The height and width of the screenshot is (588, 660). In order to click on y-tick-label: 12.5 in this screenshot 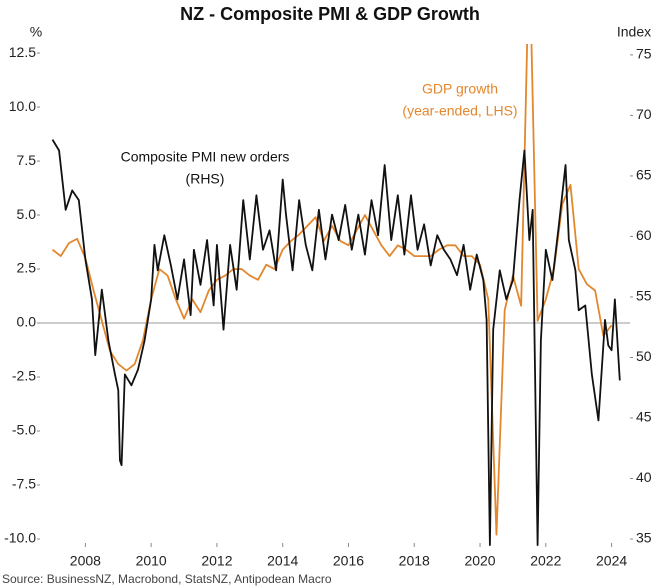, I will do `click(22, 52)`.